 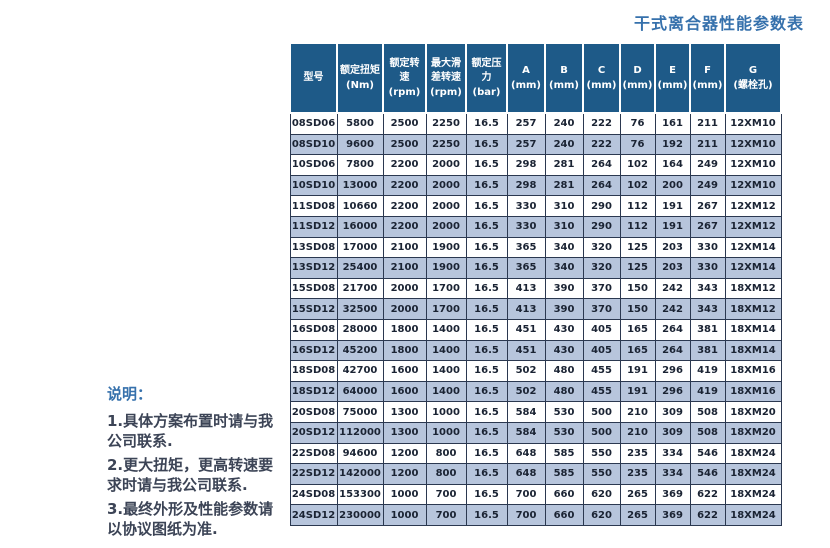 What do you see at coordinates (601, 515) in the screenshot?
I see `value-cell: 620` at bounding box center [601, 515].